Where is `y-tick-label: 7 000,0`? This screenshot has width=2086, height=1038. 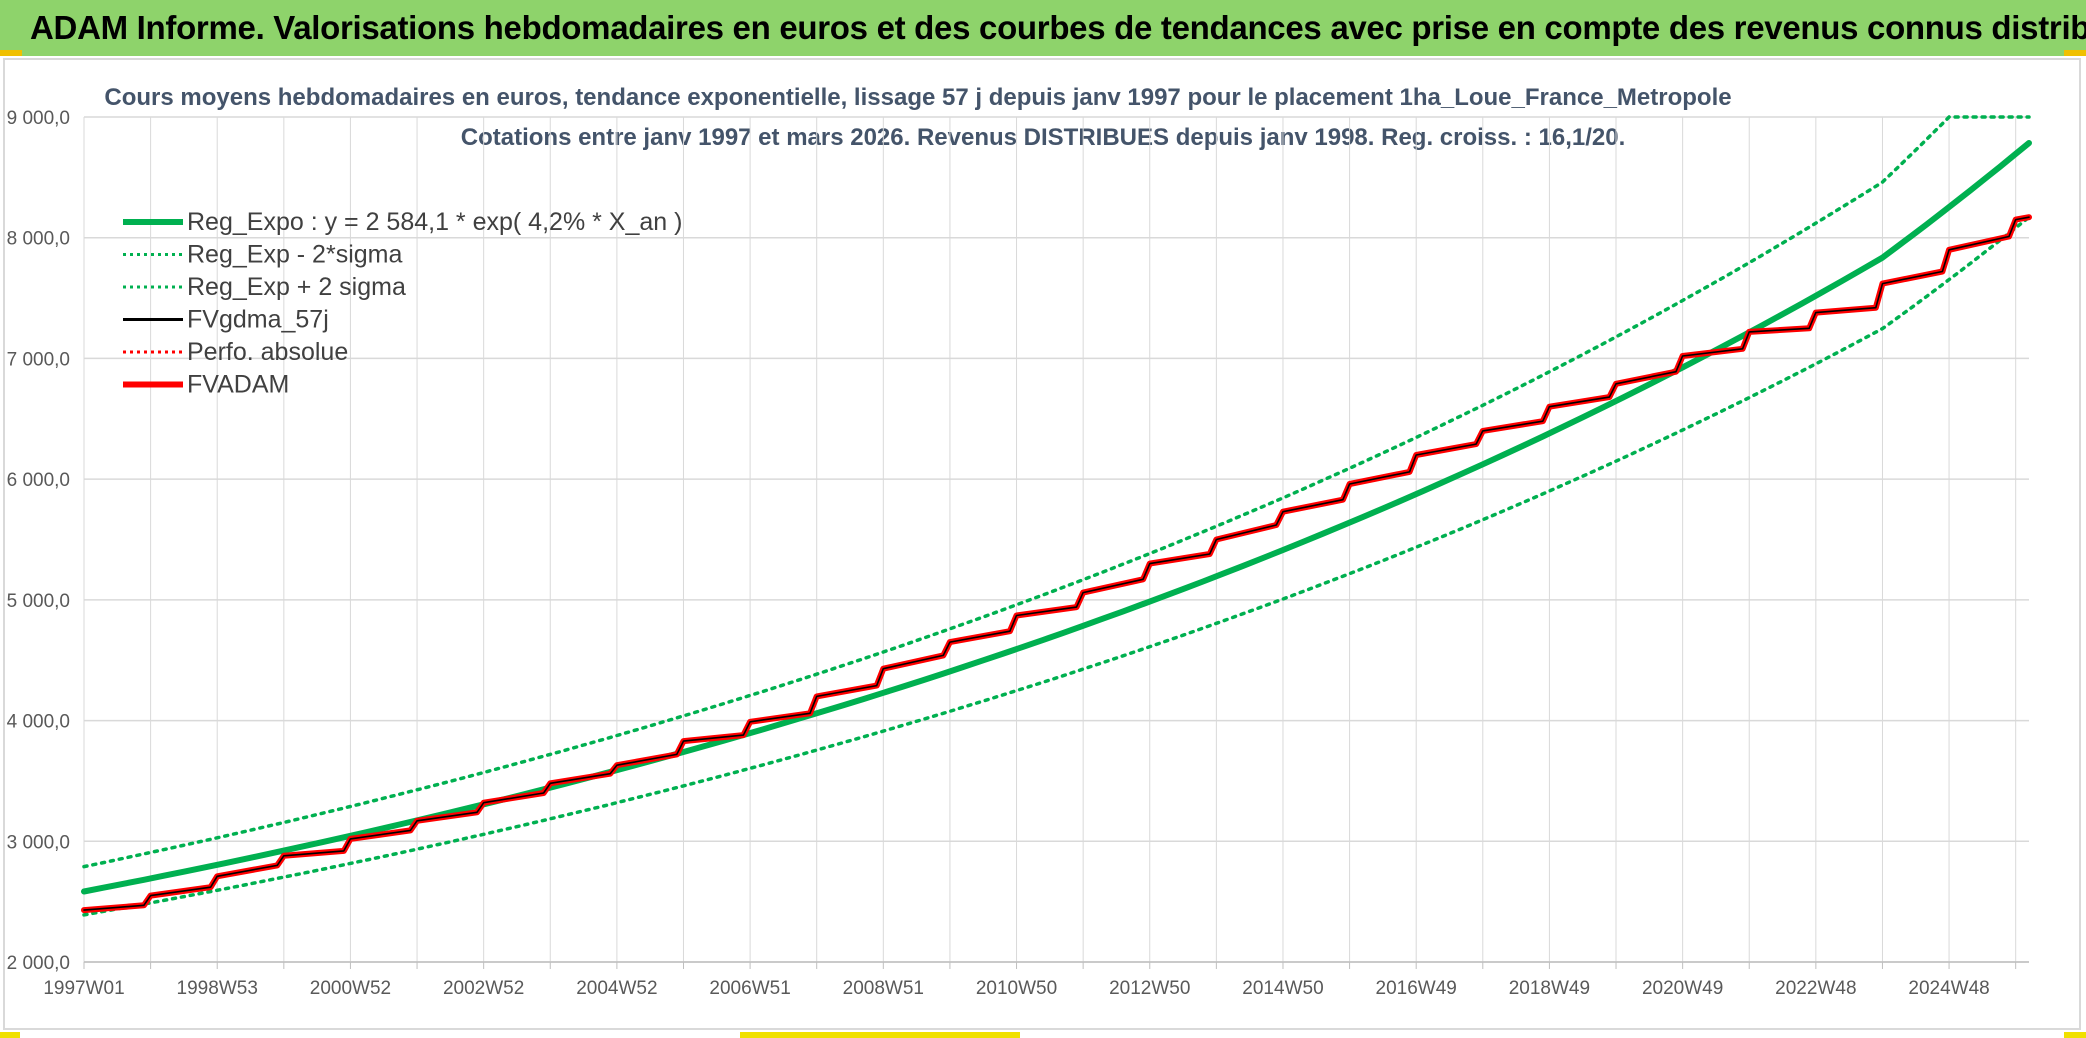 y-tick-label: 7 000,0 is located at coordinates (38, 359).